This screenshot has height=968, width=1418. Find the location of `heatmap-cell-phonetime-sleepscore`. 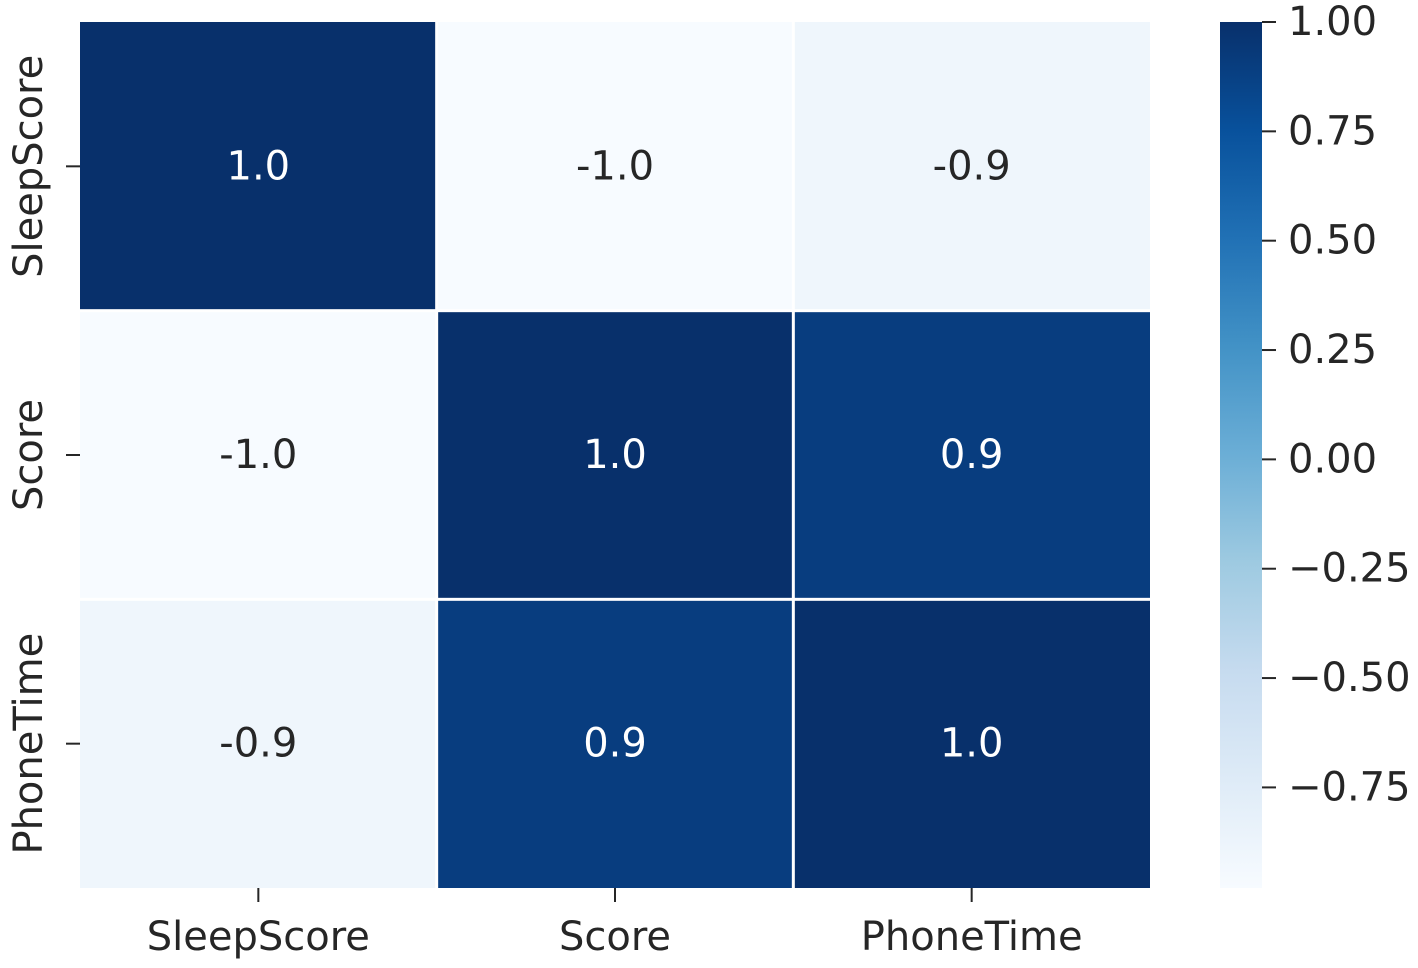

heatmap-cell-phonetime-sleepscore is located at coordinates (258, 744).